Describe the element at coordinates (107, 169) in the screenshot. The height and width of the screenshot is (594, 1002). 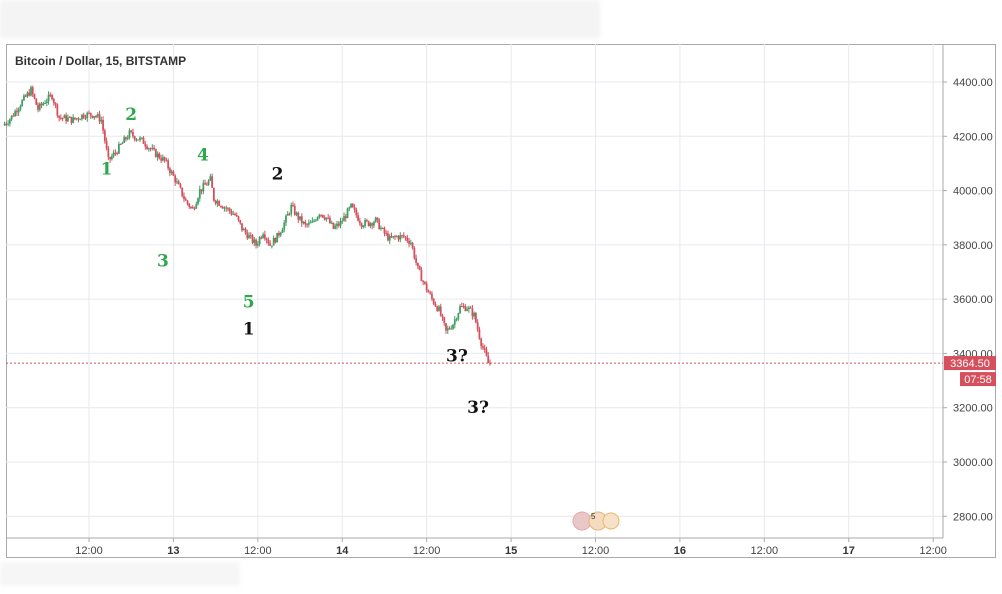
I see `wave-label-green: 1` at that location.